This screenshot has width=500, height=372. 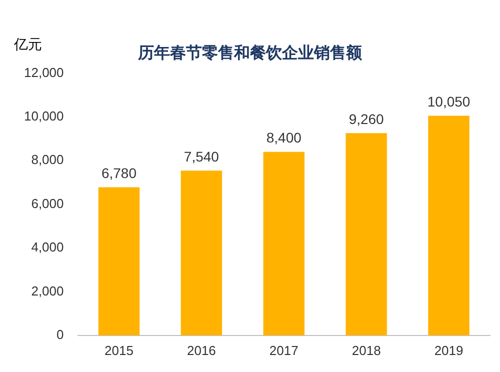 What do you see at coordinates (201, 350) in the screenshot?
I see `x-tick-label: 2016` at bounding box center [201, 350].